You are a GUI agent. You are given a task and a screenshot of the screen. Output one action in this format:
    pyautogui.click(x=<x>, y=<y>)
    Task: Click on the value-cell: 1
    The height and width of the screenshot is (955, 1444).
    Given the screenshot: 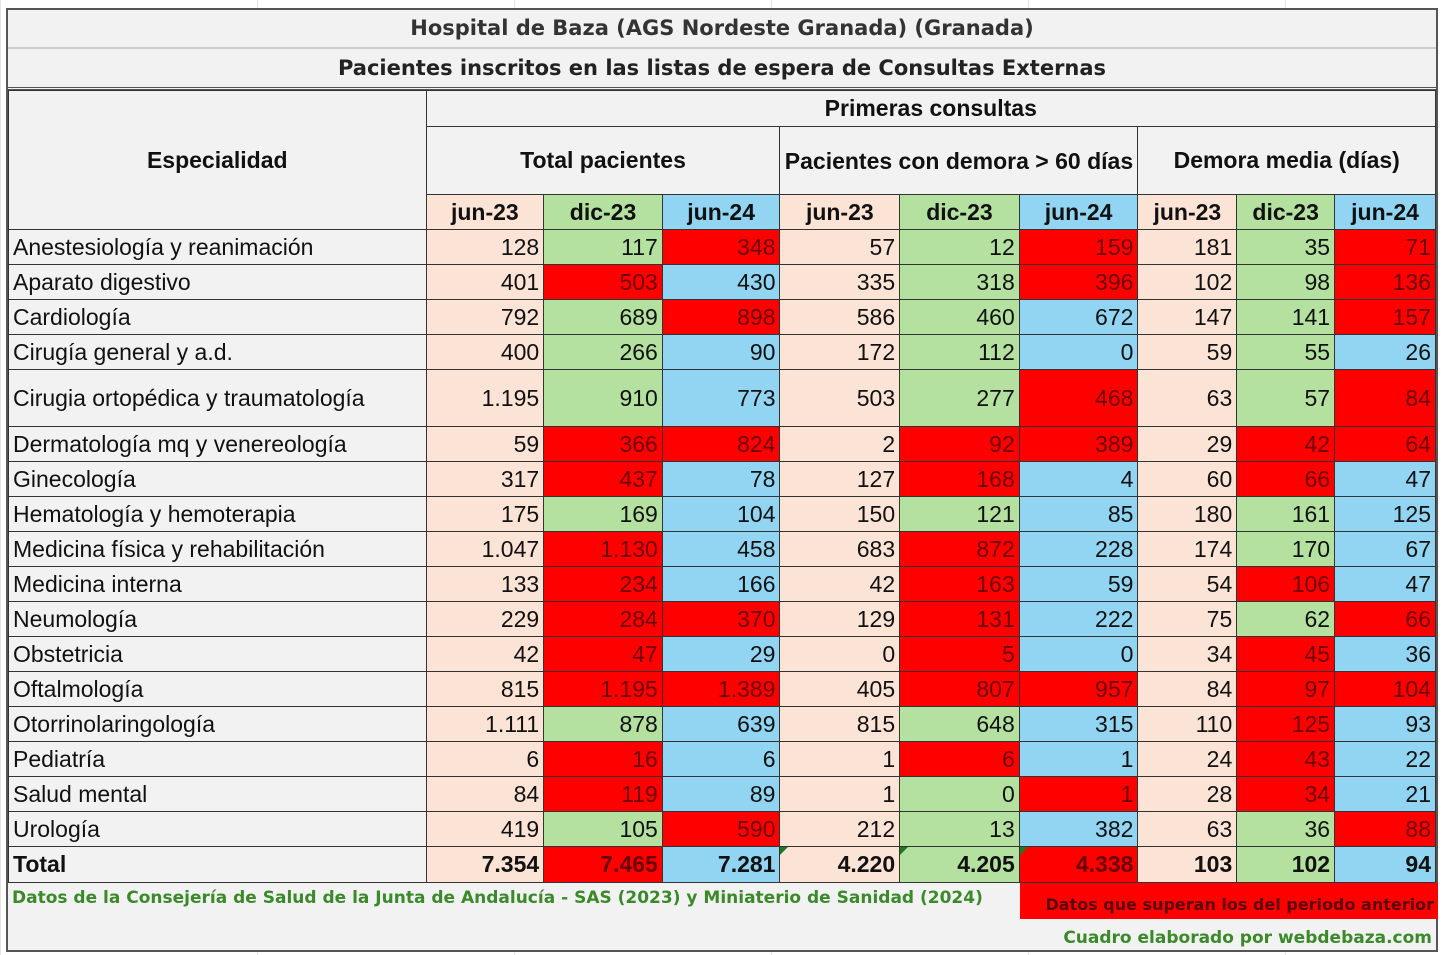 What is the action you would take?
    pyautogui.click(x=1078, y=759)
    